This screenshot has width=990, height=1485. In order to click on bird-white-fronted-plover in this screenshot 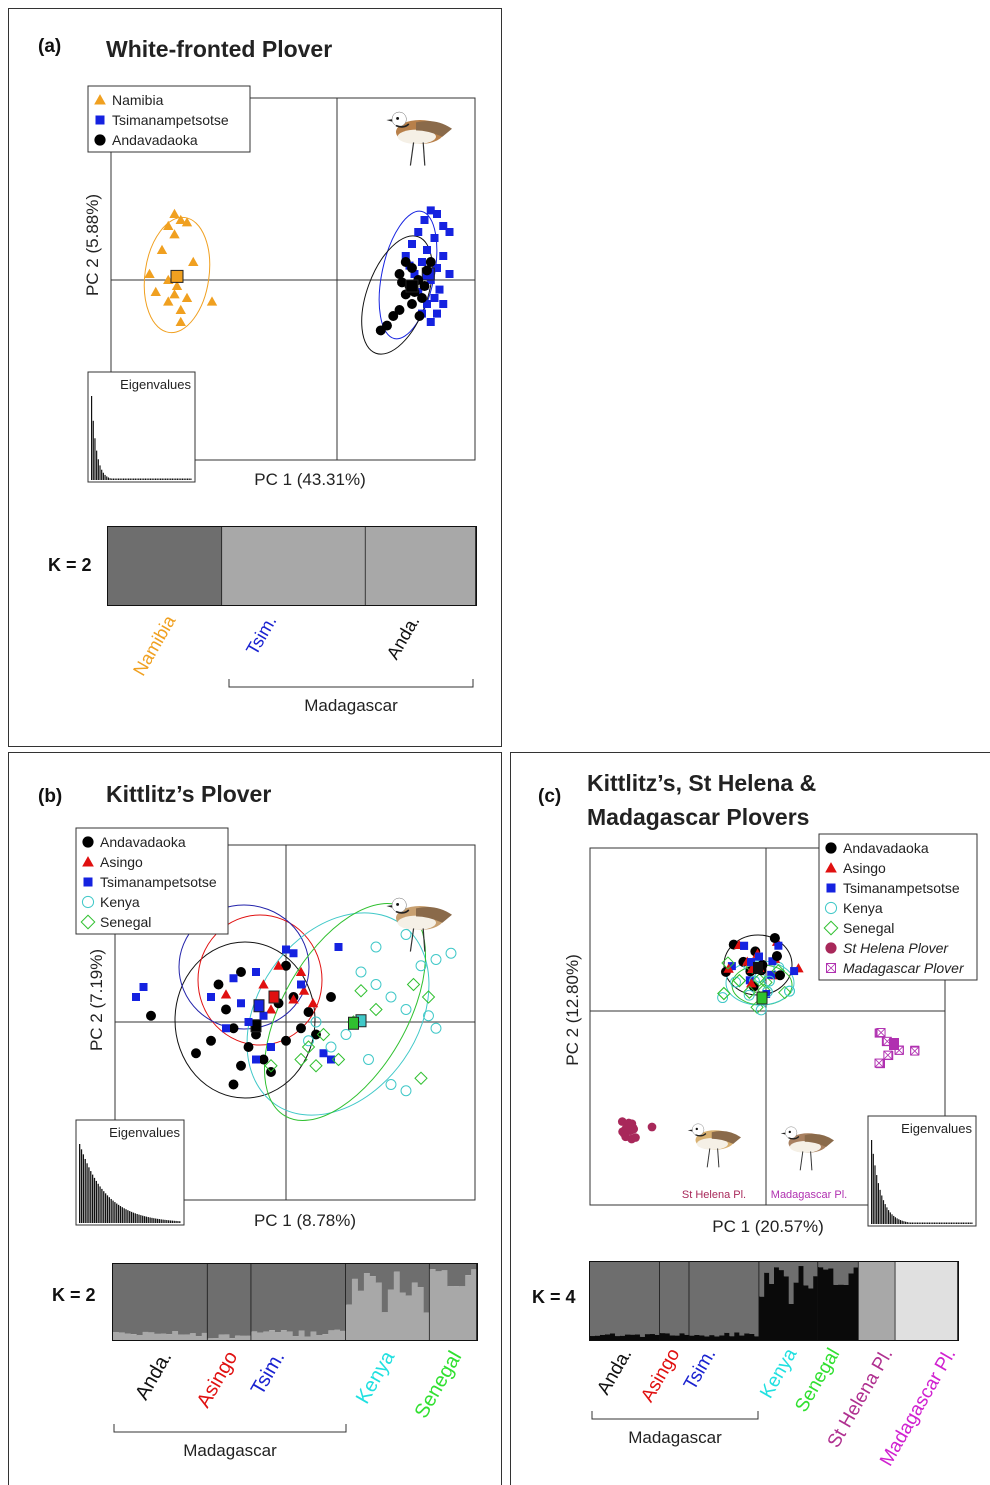, I will do `click(419, 138)`.